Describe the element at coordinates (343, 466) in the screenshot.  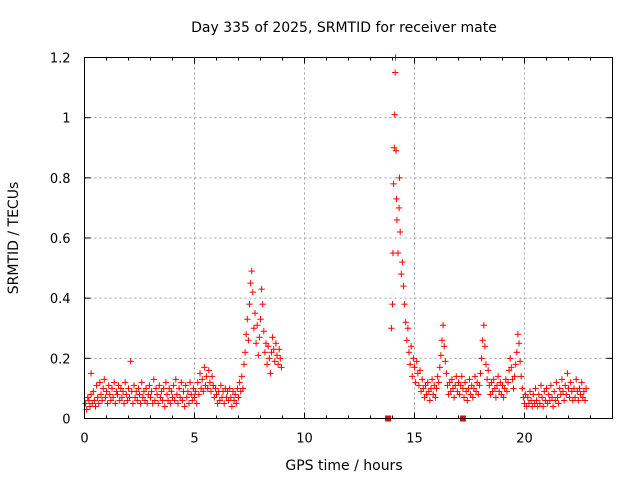
I see `x-axis-title: GPS time / hours` at that location.